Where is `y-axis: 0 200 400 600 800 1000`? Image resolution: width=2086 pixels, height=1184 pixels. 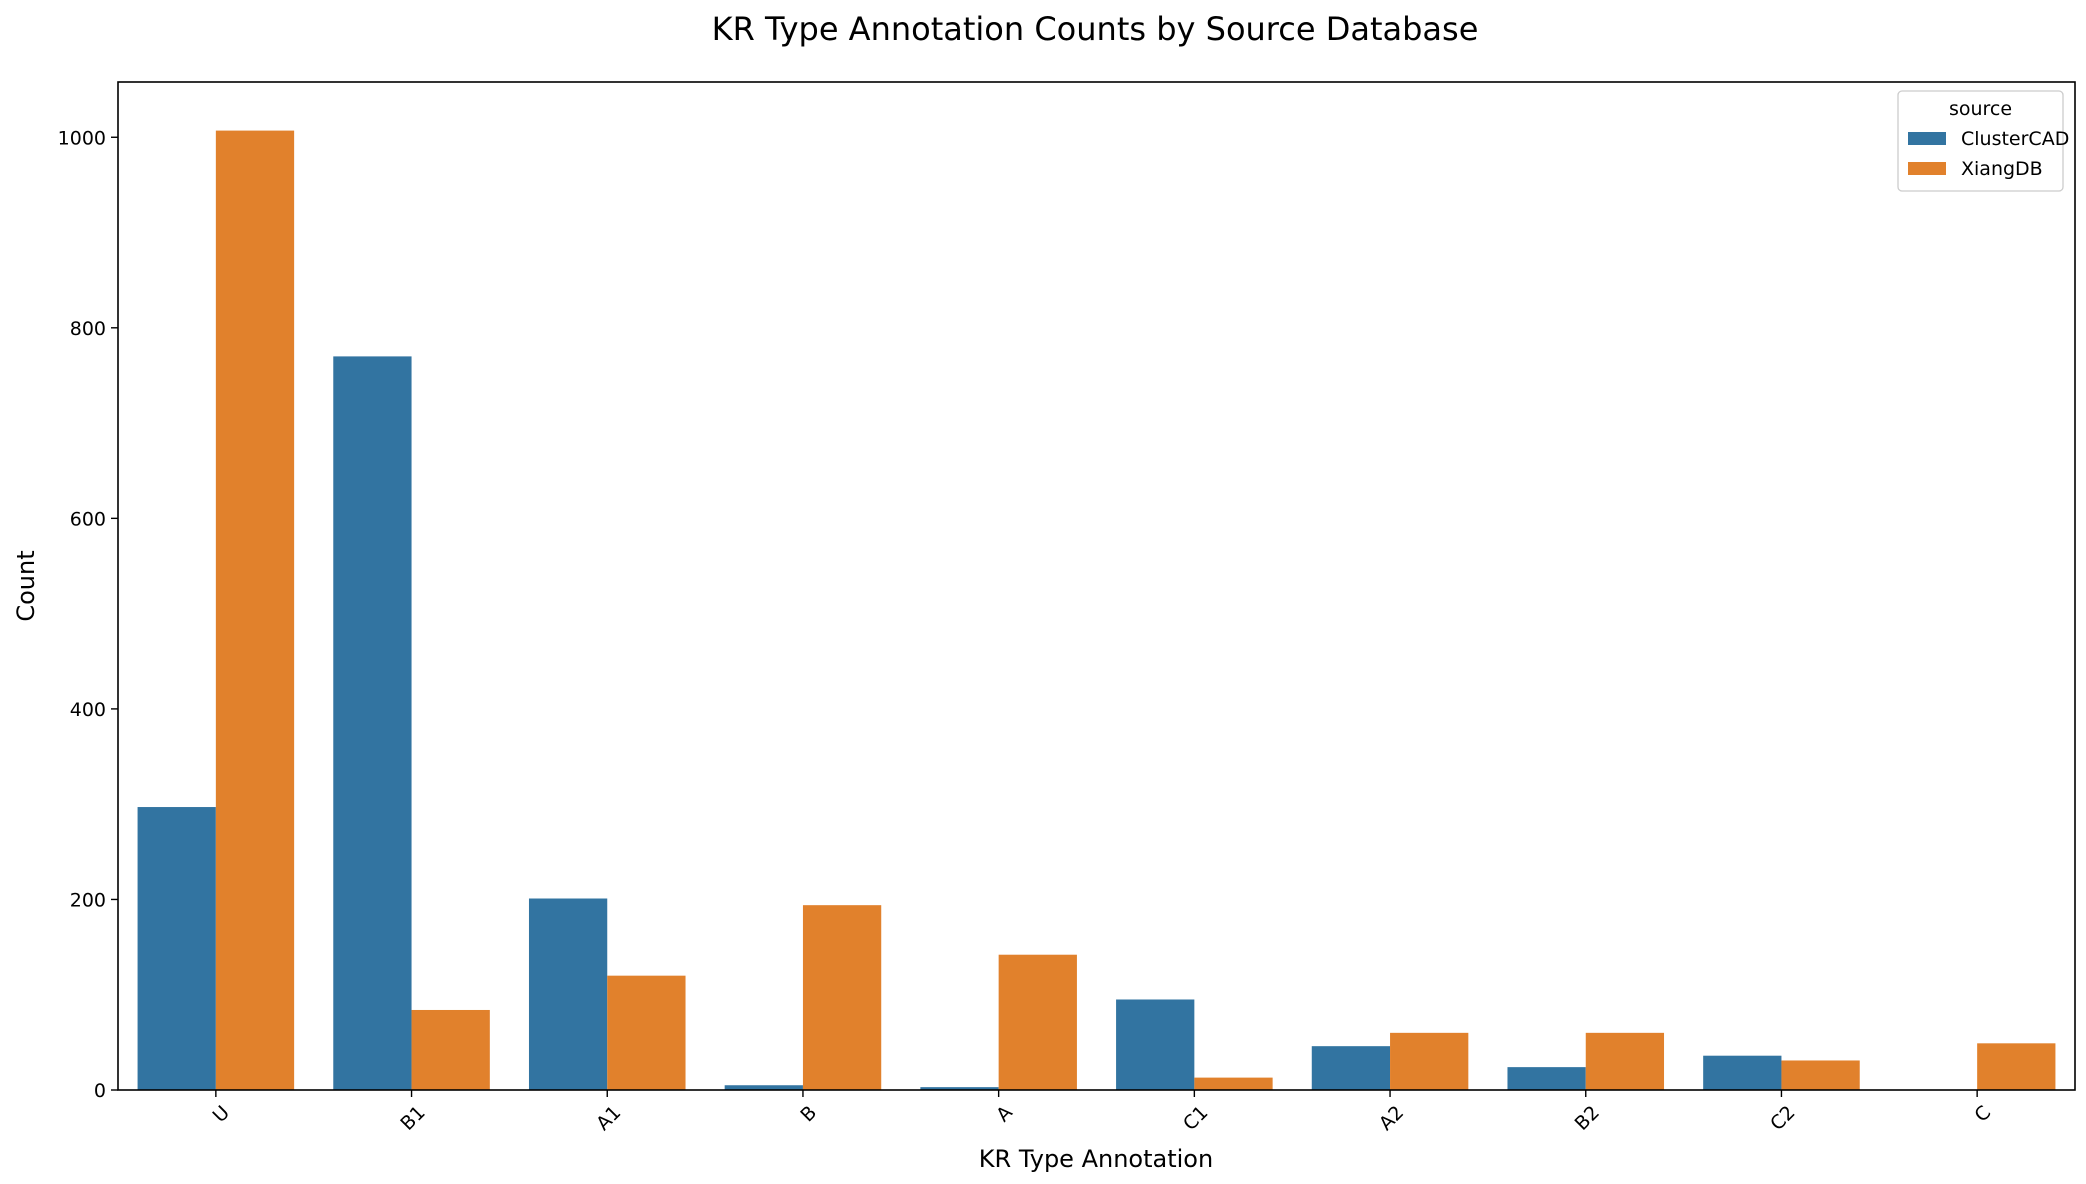 y-axis: 0 200 400 600 800 1000 is located at coordinates (88, 614).